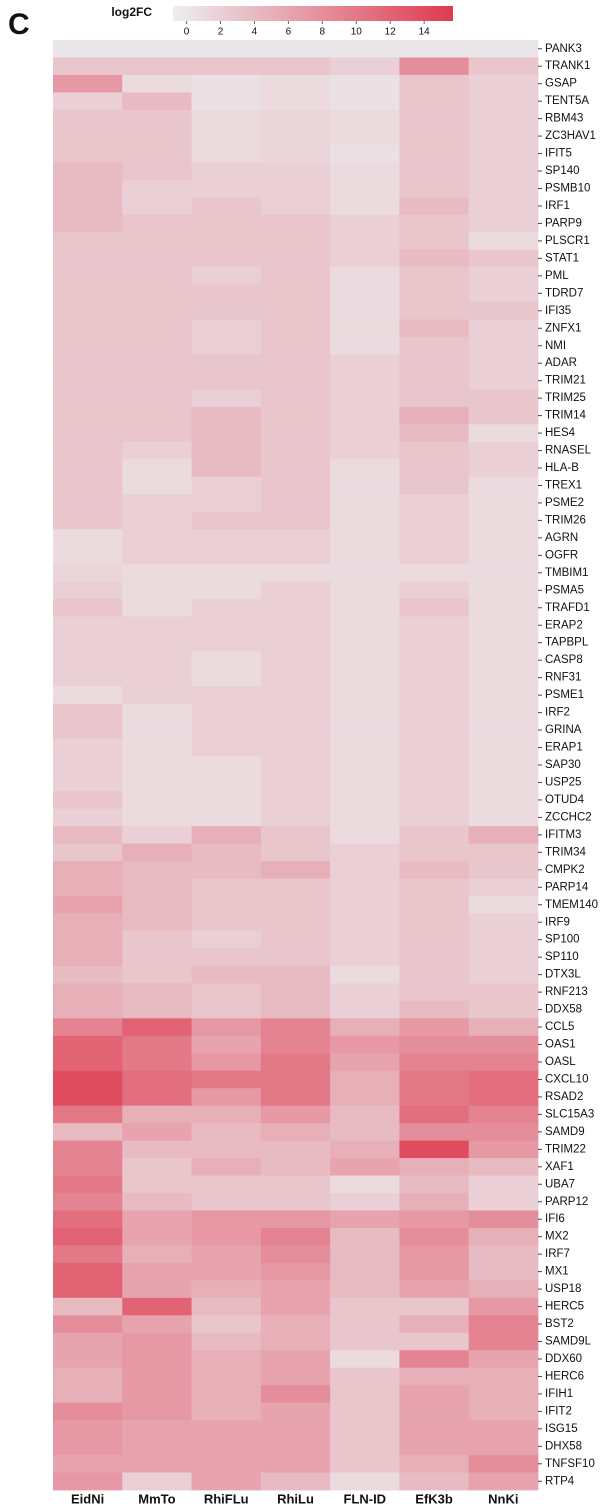 This screenshot has height=1508, width=614. What do you see at coordinates (566, 573) in the screenshot?
I see `row-label: TMBIM1` at bounding box center [566, 573].